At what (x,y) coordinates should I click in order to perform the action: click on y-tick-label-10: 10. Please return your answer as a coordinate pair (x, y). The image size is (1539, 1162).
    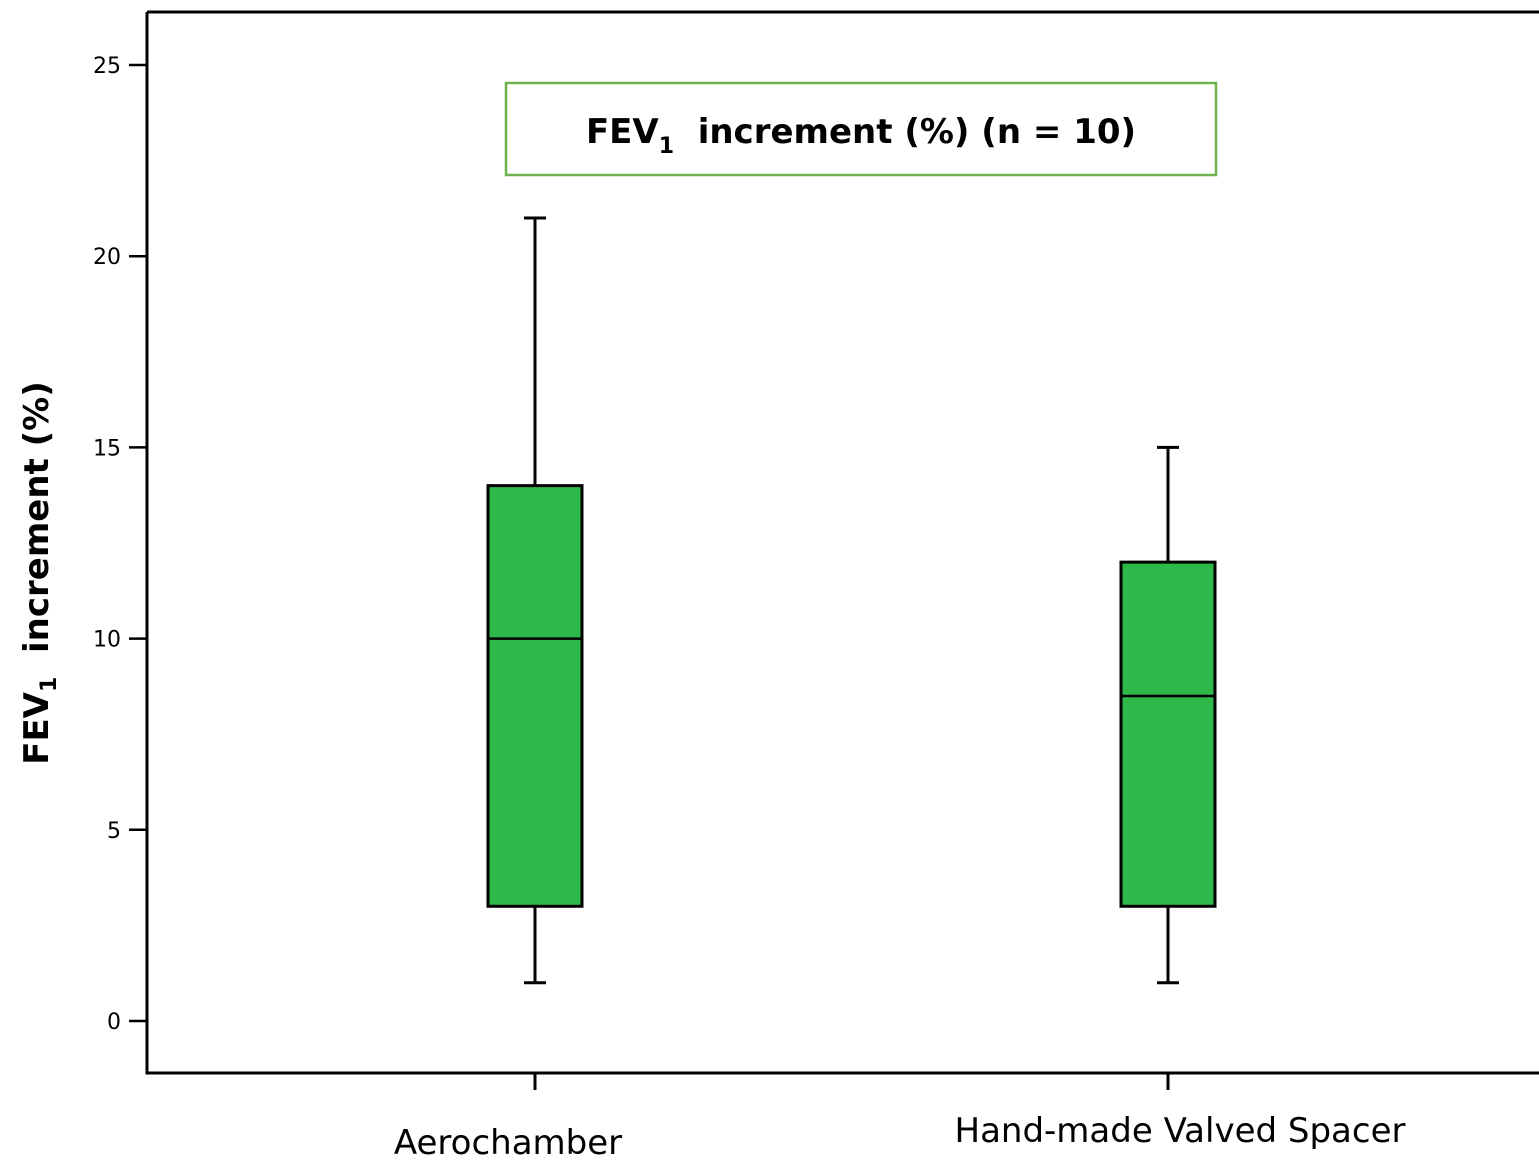
    Looking at the image, I should click on (107, 640).